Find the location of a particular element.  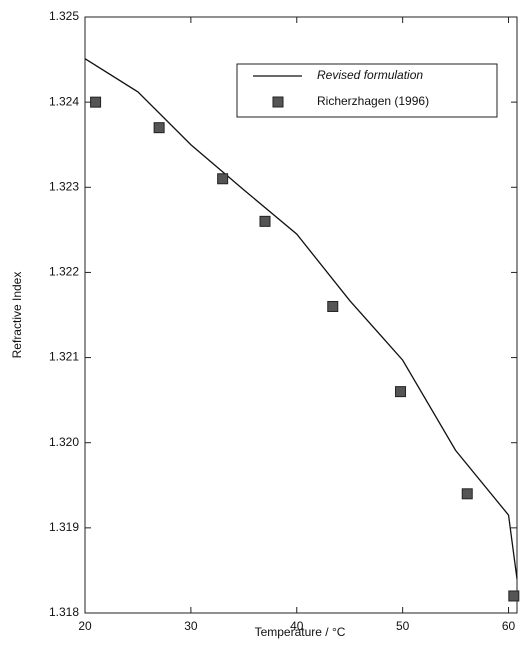

x-tick-label: 50 is located at coordinates (403, 626).